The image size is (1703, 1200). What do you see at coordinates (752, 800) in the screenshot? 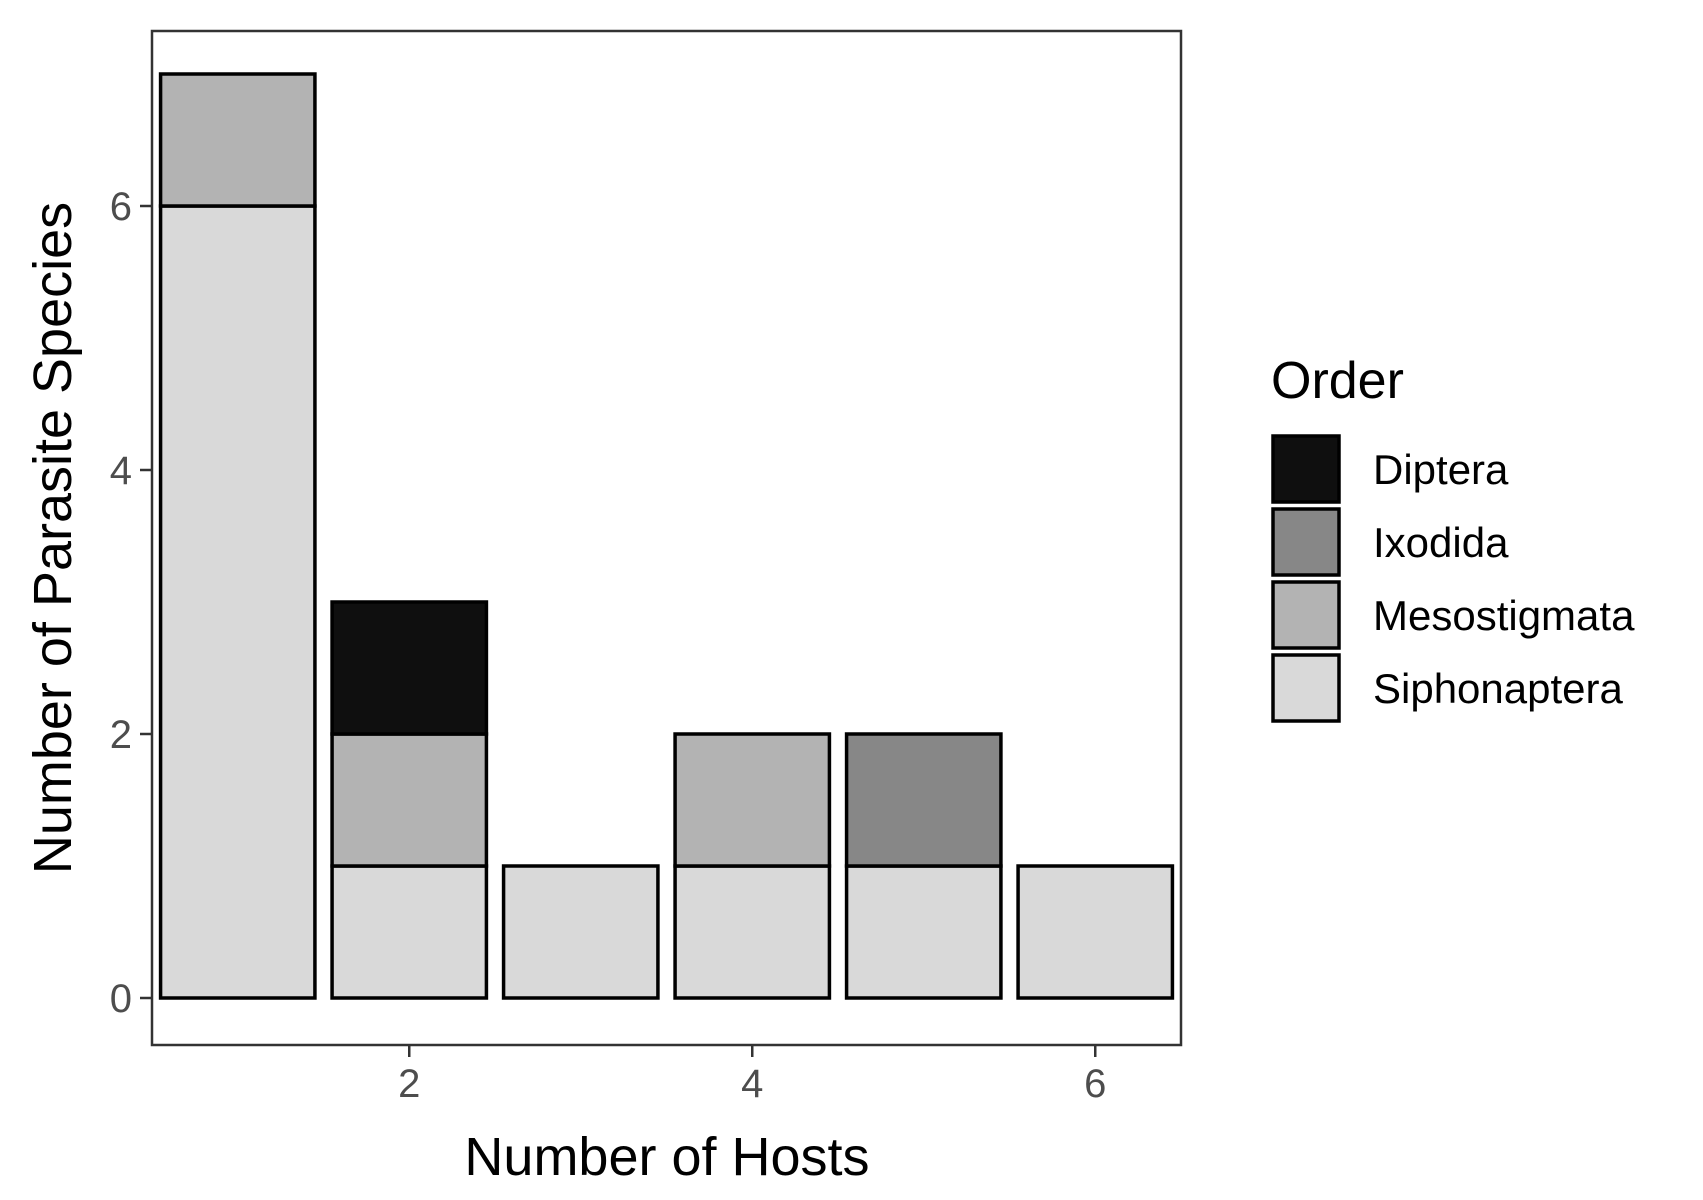
I see `bar-4-mesostigmata` at bounding box center [752, 800].